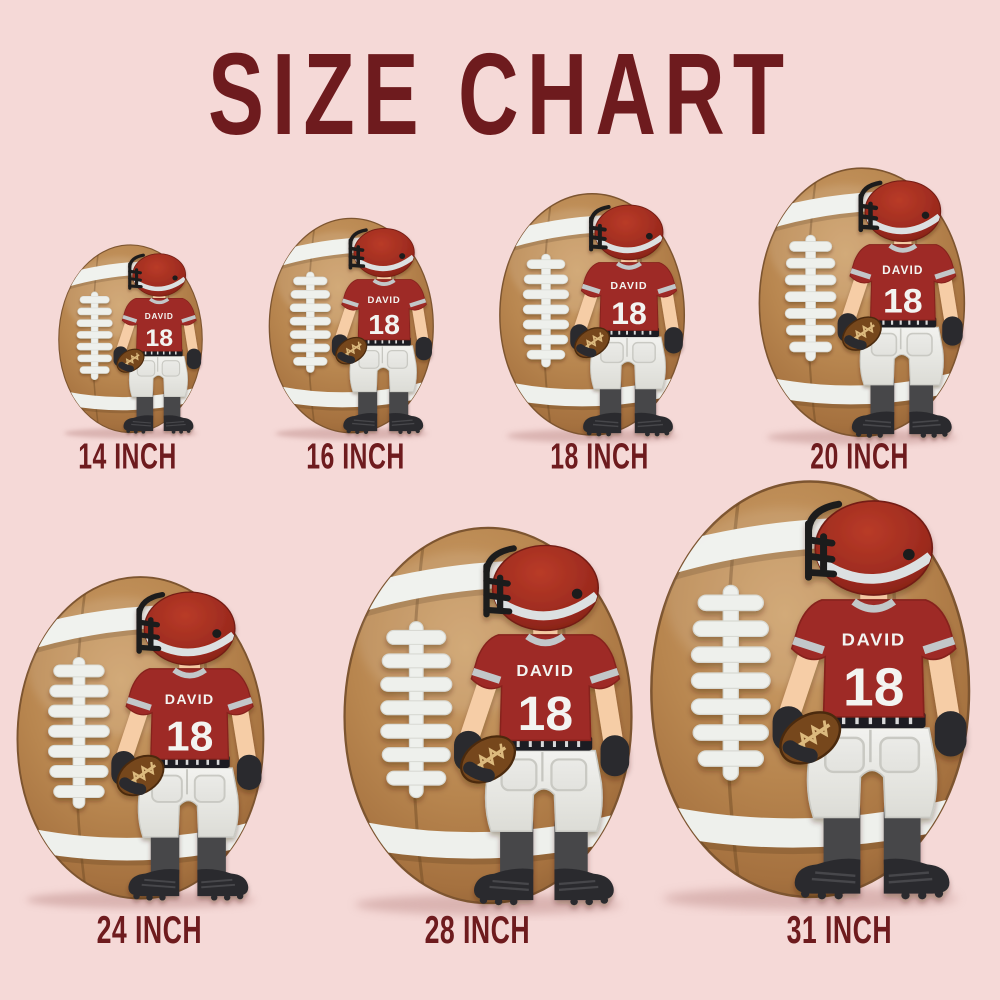 The image size is (1000, 1000). I want to click on size-label-text: 14 INCH, so click(128, 456).